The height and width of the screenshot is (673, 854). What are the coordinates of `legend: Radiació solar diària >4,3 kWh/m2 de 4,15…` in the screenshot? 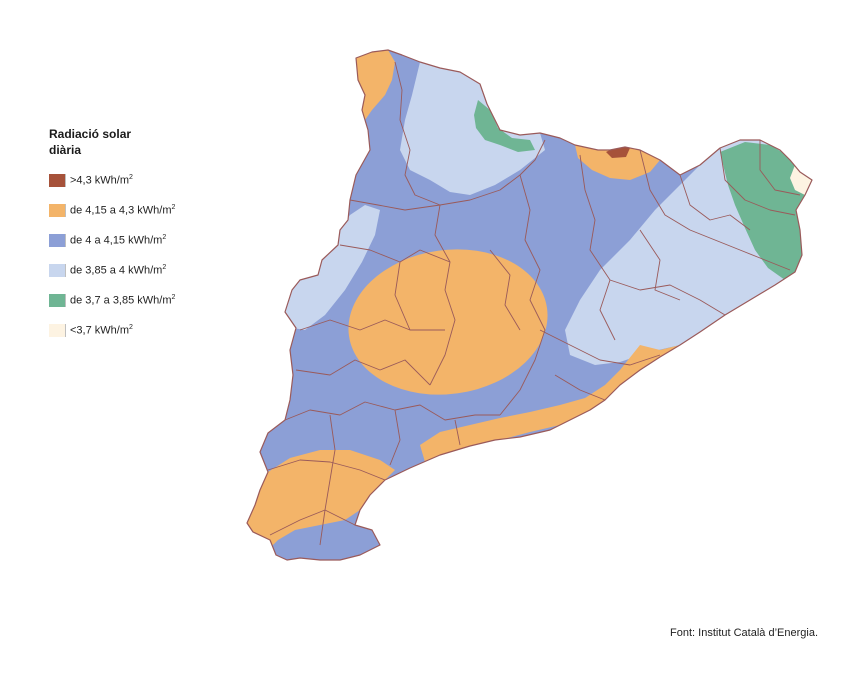 It's located at (149, 239).